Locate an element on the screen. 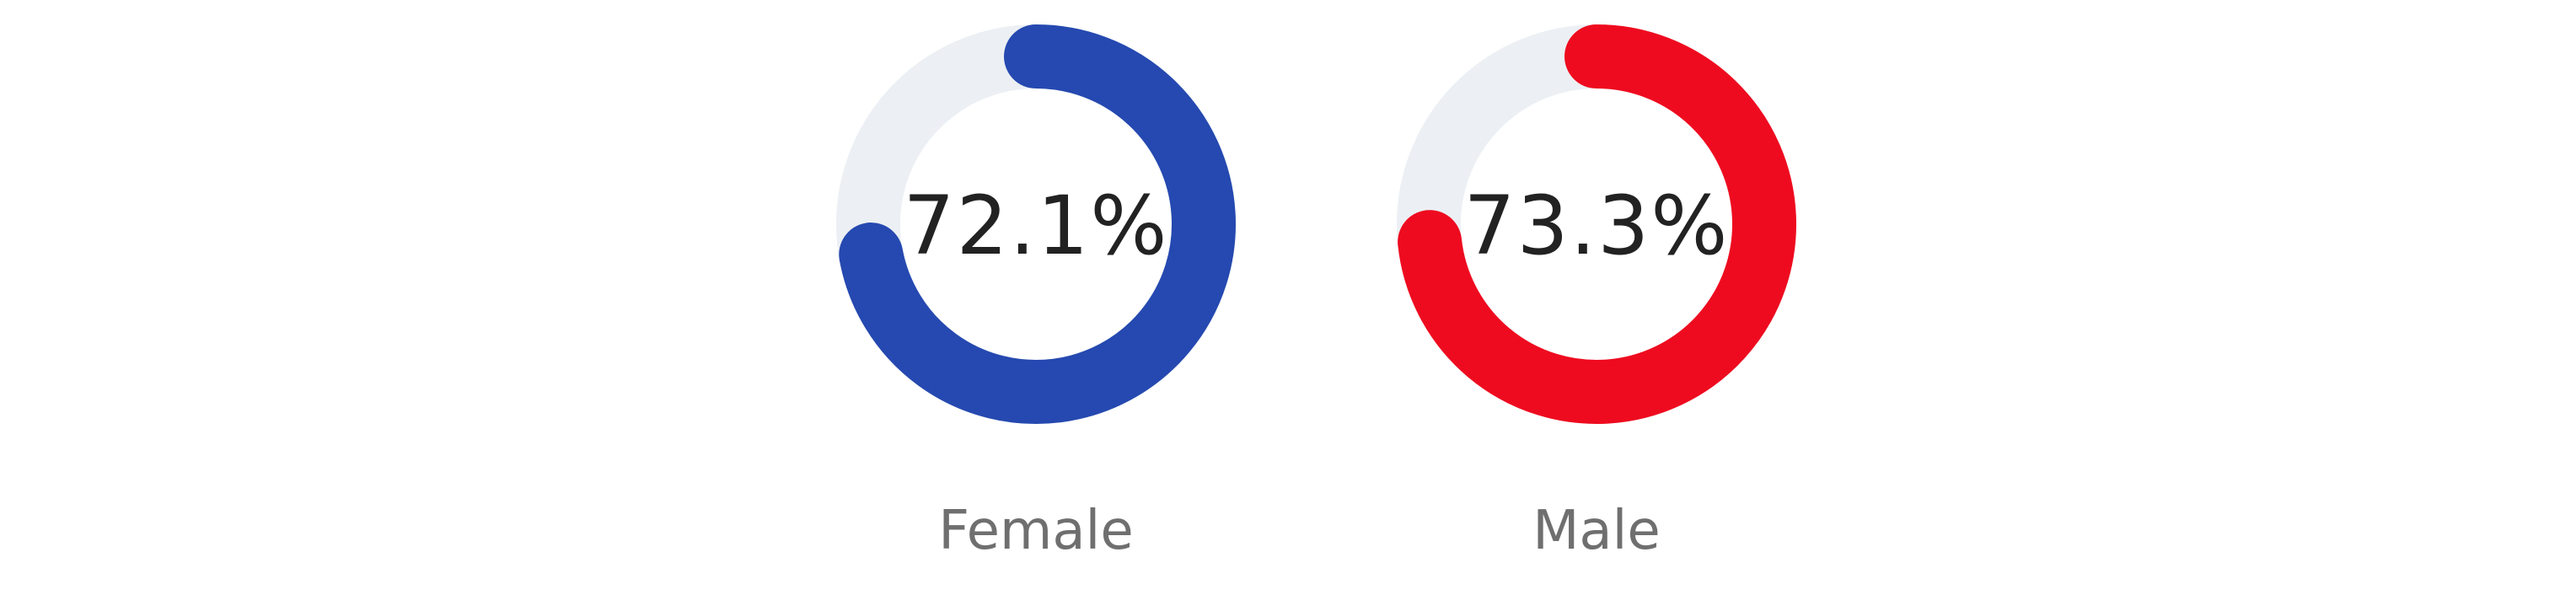 This screenshot has height=595, width=2576. male-donut-graphic is located at coordinates (1596, 224).